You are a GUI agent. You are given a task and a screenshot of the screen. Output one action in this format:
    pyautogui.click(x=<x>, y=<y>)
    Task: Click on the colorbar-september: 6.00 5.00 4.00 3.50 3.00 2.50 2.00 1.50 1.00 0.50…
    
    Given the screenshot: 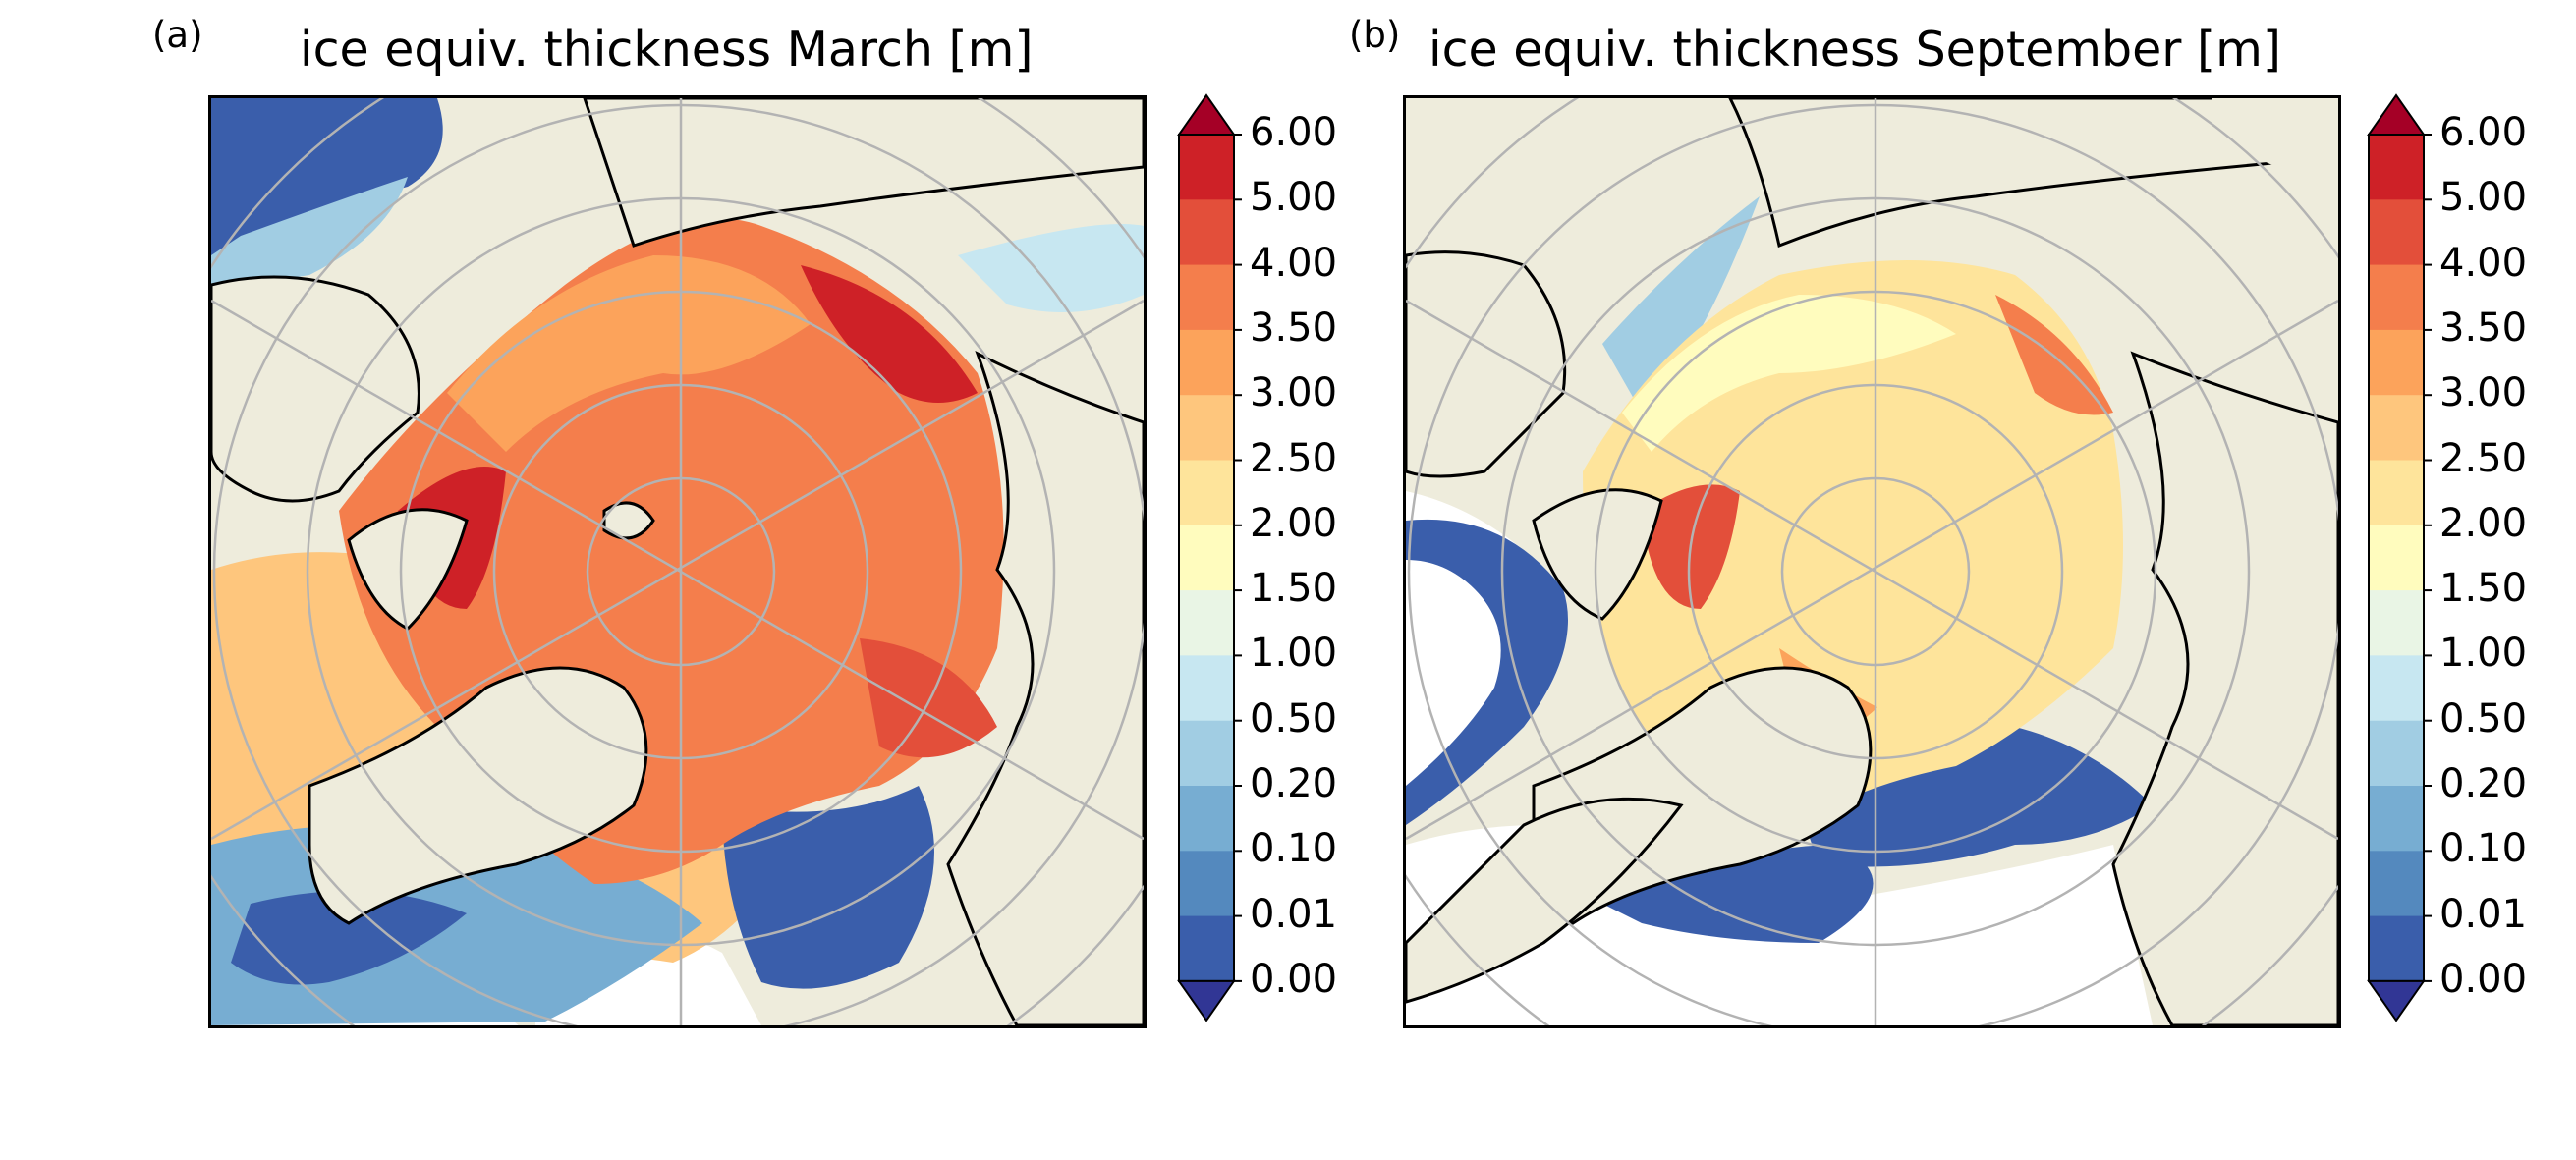 What is the action you would take?
    pyautogui.click(x=2446, y=566)
    